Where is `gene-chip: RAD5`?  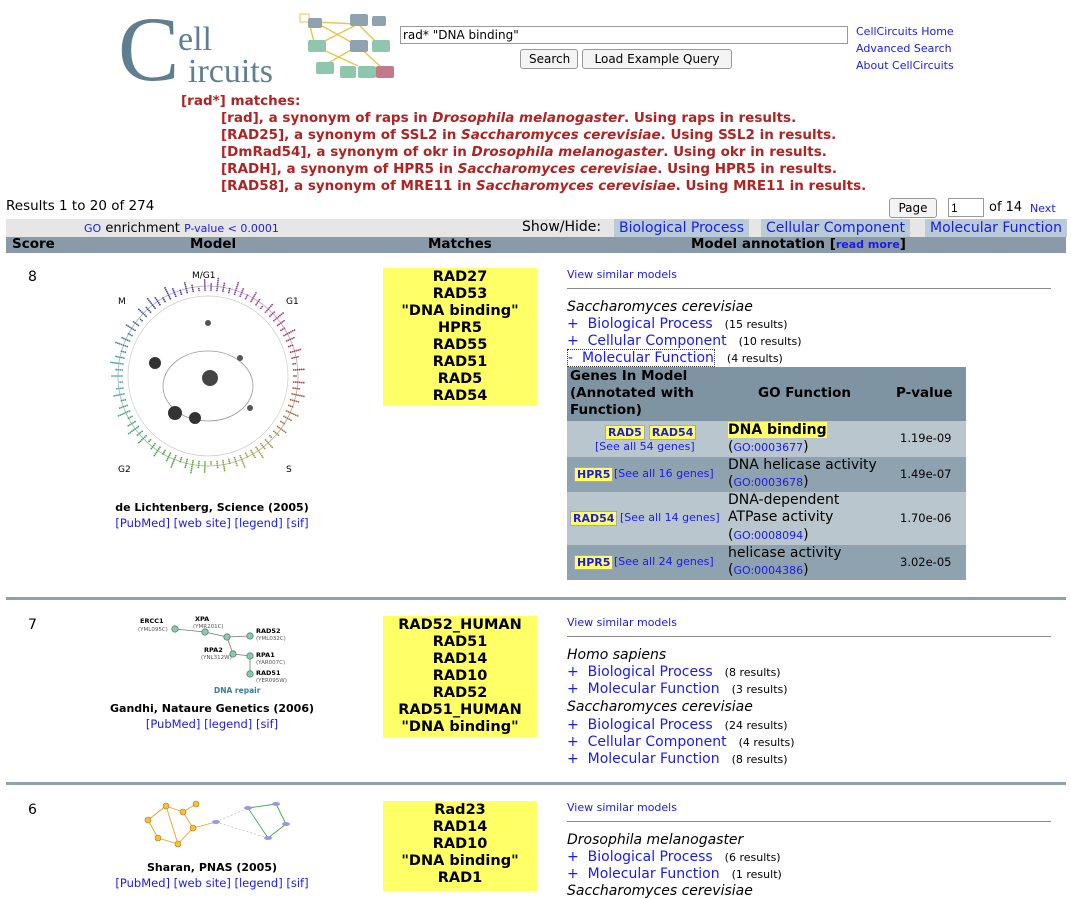 gene-chip: RAD5 is located at coordinates (625, 432).